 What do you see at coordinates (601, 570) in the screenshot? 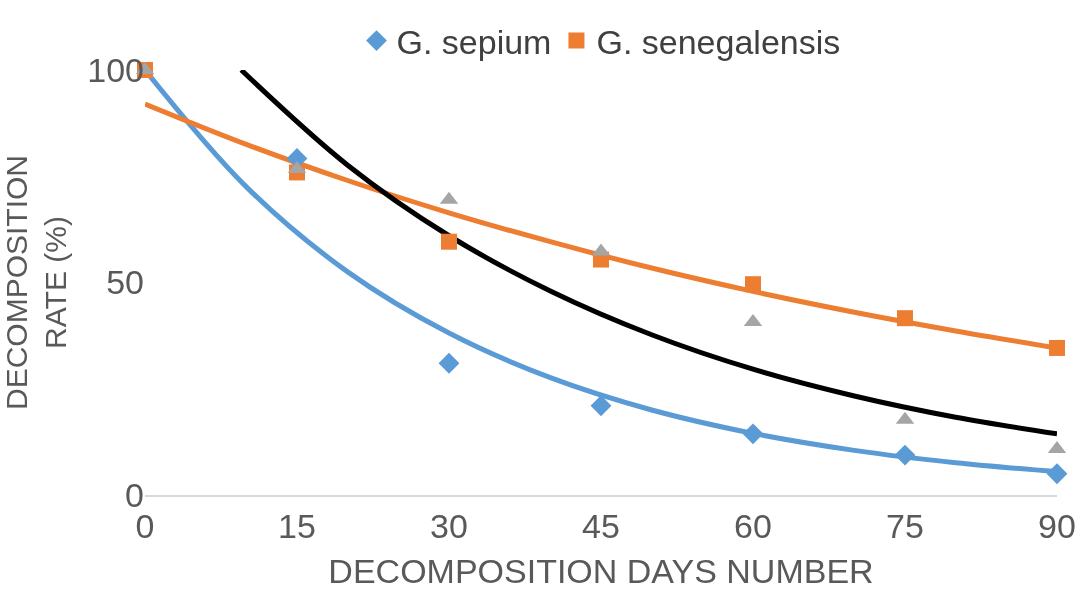
I see `x-axis-title: DECOMPOSITION DAYS NUMBER` at bounding box center [601, 570].